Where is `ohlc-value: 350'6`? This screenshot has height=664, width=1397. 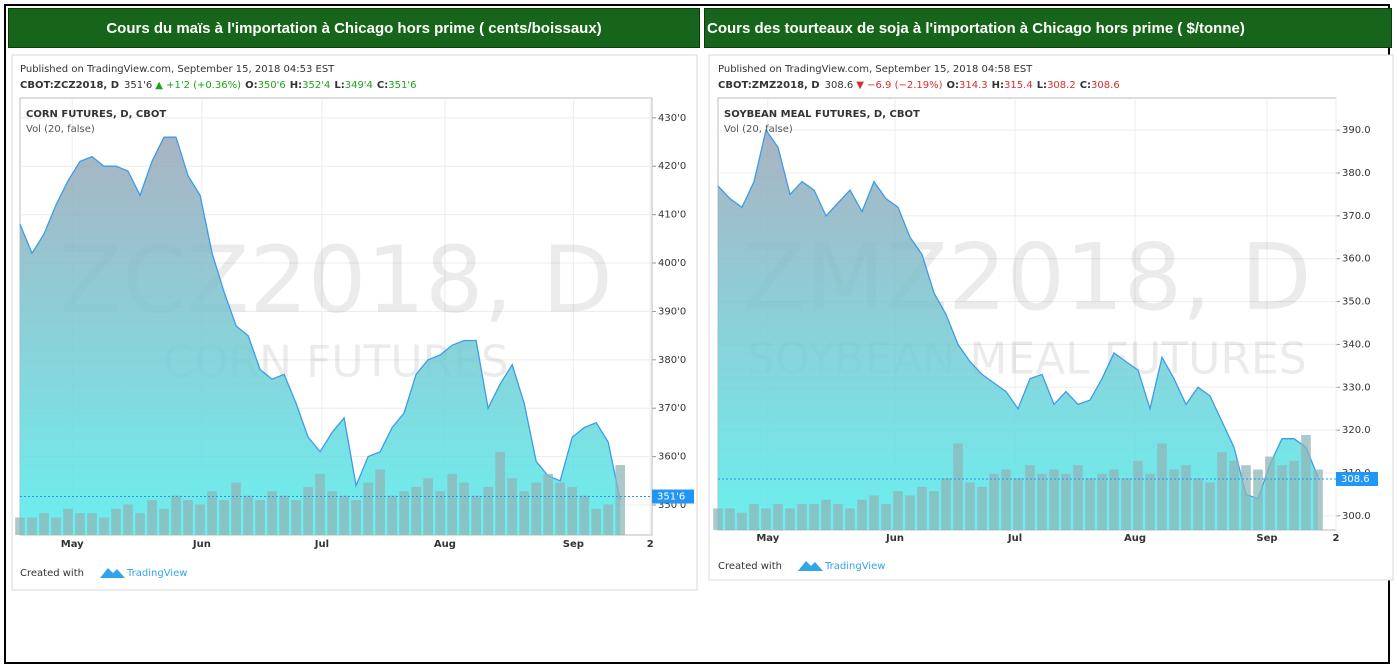
ohlc-value: 350'6 is located at coordinates (272, 85).